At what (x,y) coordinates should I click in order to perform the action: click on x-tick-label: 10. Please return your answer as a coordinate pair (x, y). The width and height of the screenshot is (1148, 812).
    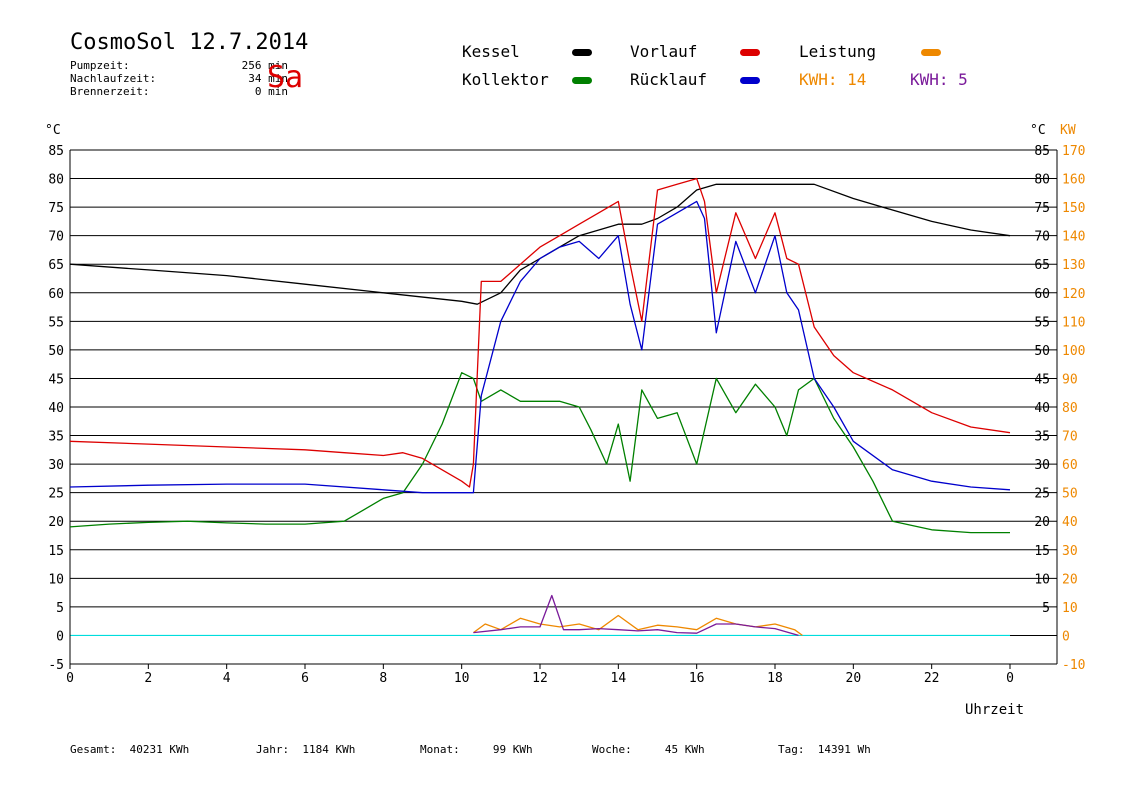
    Looking at the image, I should click on (462, 678).